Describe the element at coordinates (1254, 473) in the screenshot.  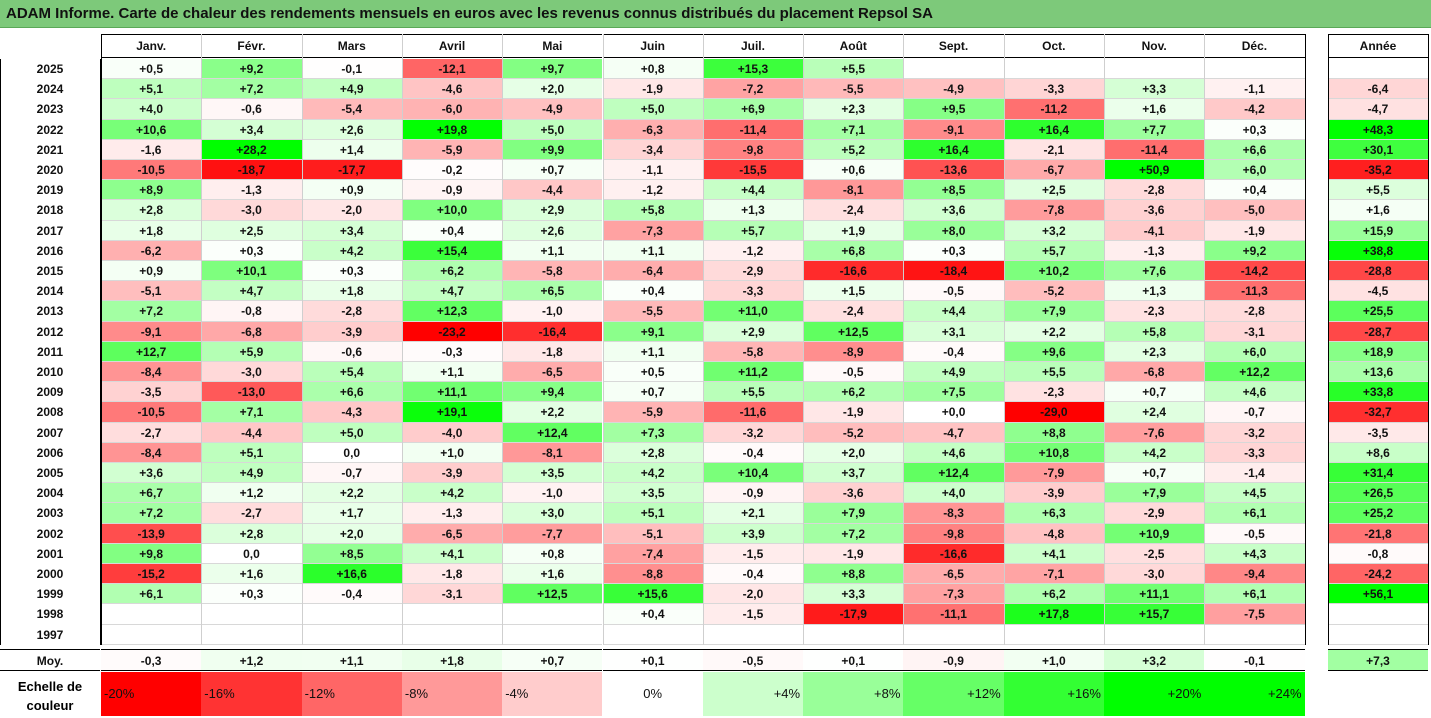
I see `heatmap-cell: -1,4` at that location.